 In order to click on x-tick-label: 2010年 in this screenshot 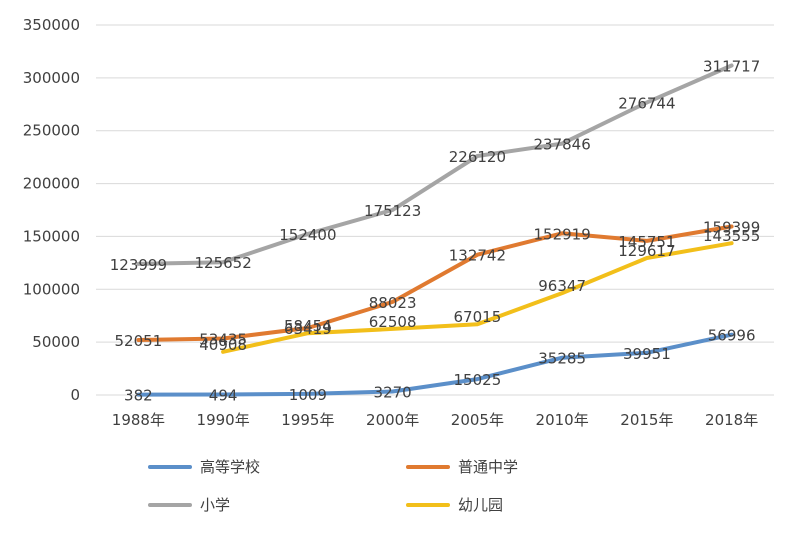, I will do `click(562, 420)`.